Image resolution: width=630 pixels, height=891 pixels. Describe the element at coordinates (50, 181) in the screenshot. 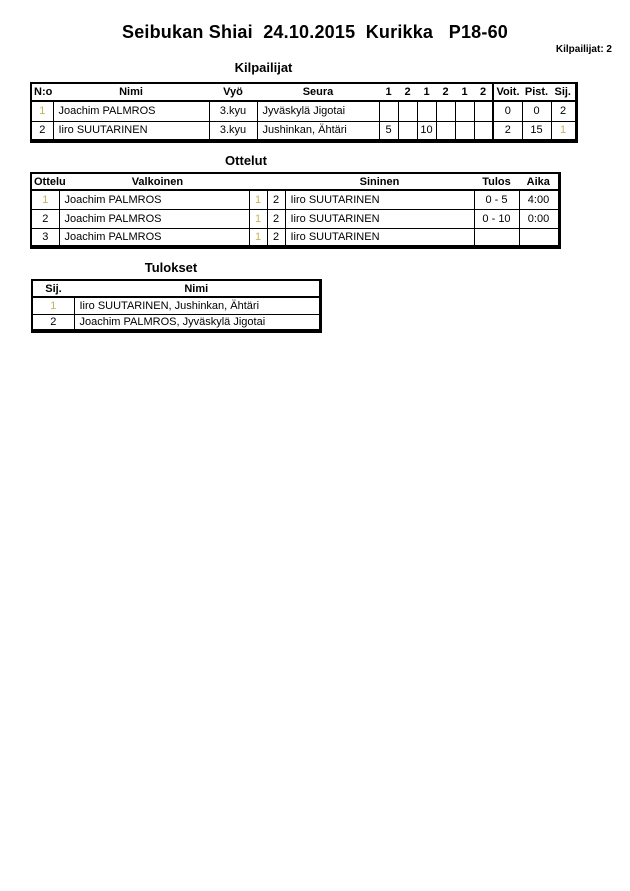

I see `col-header-match: Ottelu` at that location.